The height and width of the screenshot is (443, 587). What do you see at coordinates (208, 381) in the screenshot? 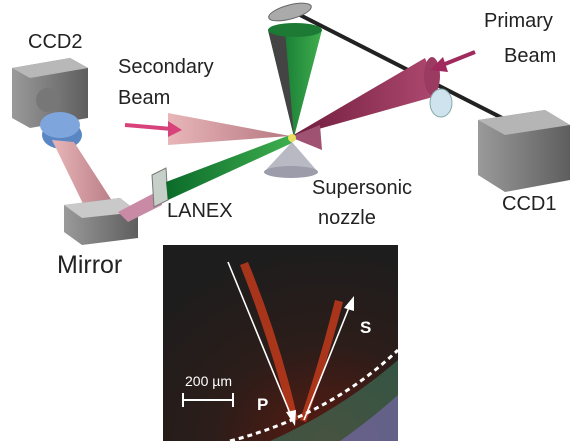
I see `scale-bar-label: 200 µm` at bounding box center [208, 381].